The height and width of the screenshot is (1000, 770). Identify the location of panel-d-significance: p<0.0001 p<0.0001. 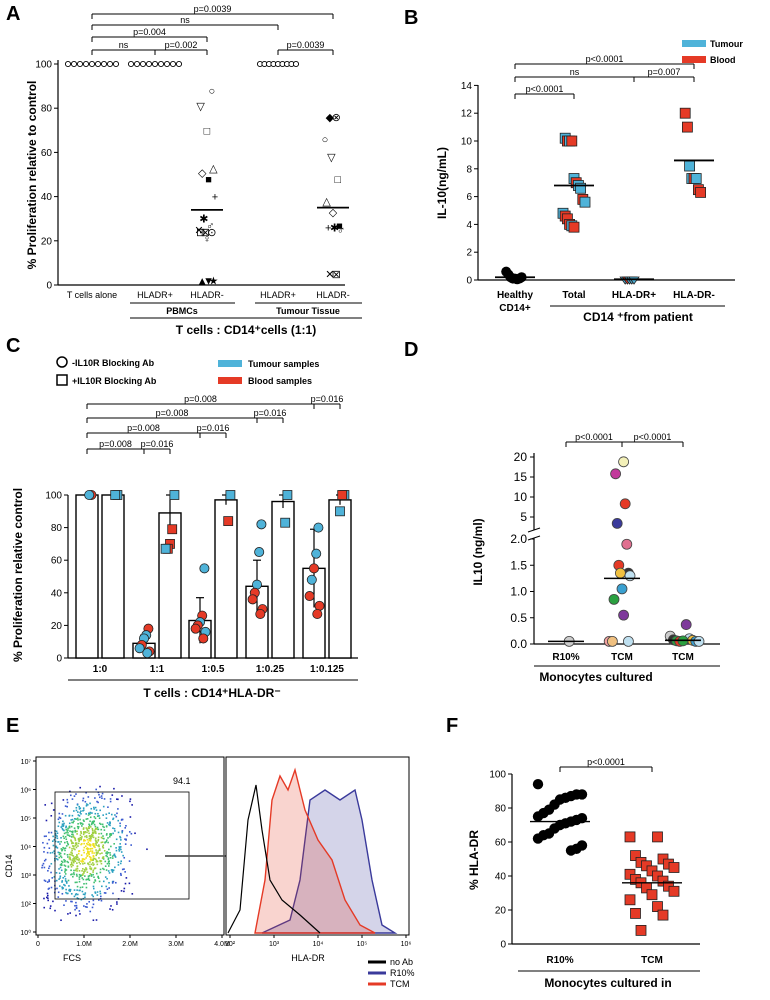
(624, 439).